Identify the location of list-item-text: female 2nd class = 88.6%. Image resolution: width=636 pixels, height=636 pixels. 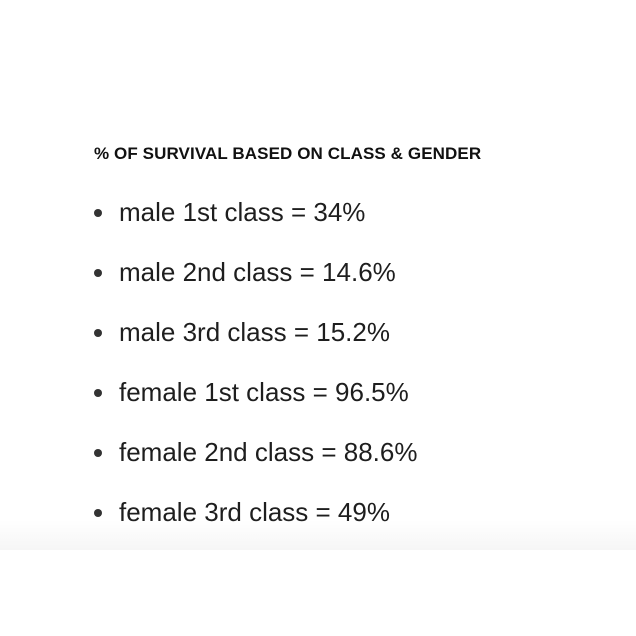
(268, 452).